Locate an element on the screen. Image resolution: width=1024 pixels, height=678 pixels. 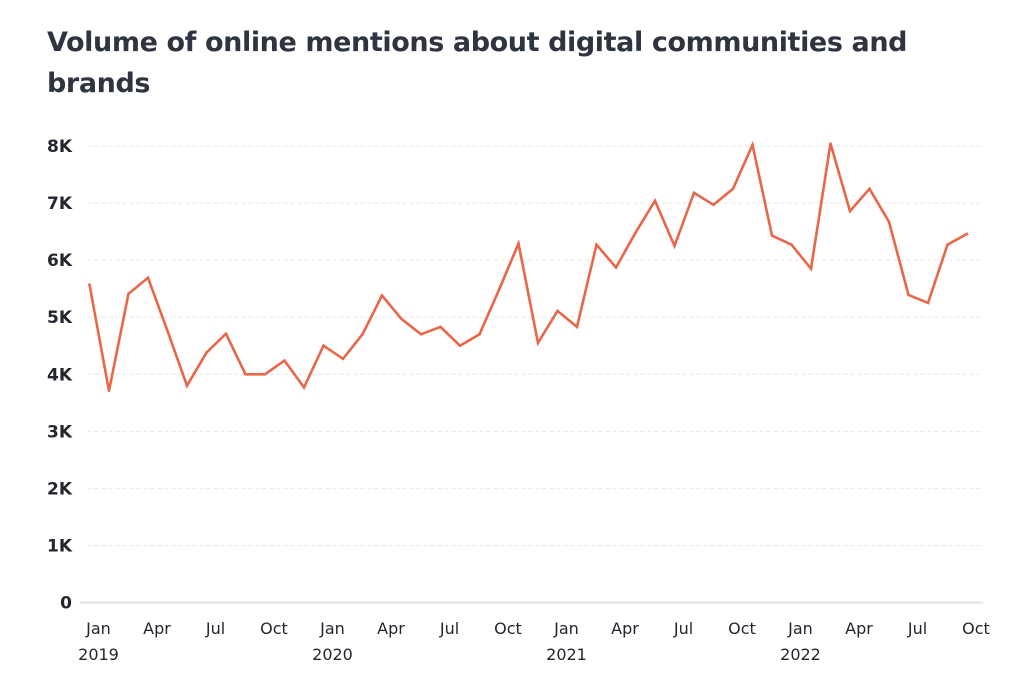
y-tick-label: 6K is located at coordinates (60, 261).